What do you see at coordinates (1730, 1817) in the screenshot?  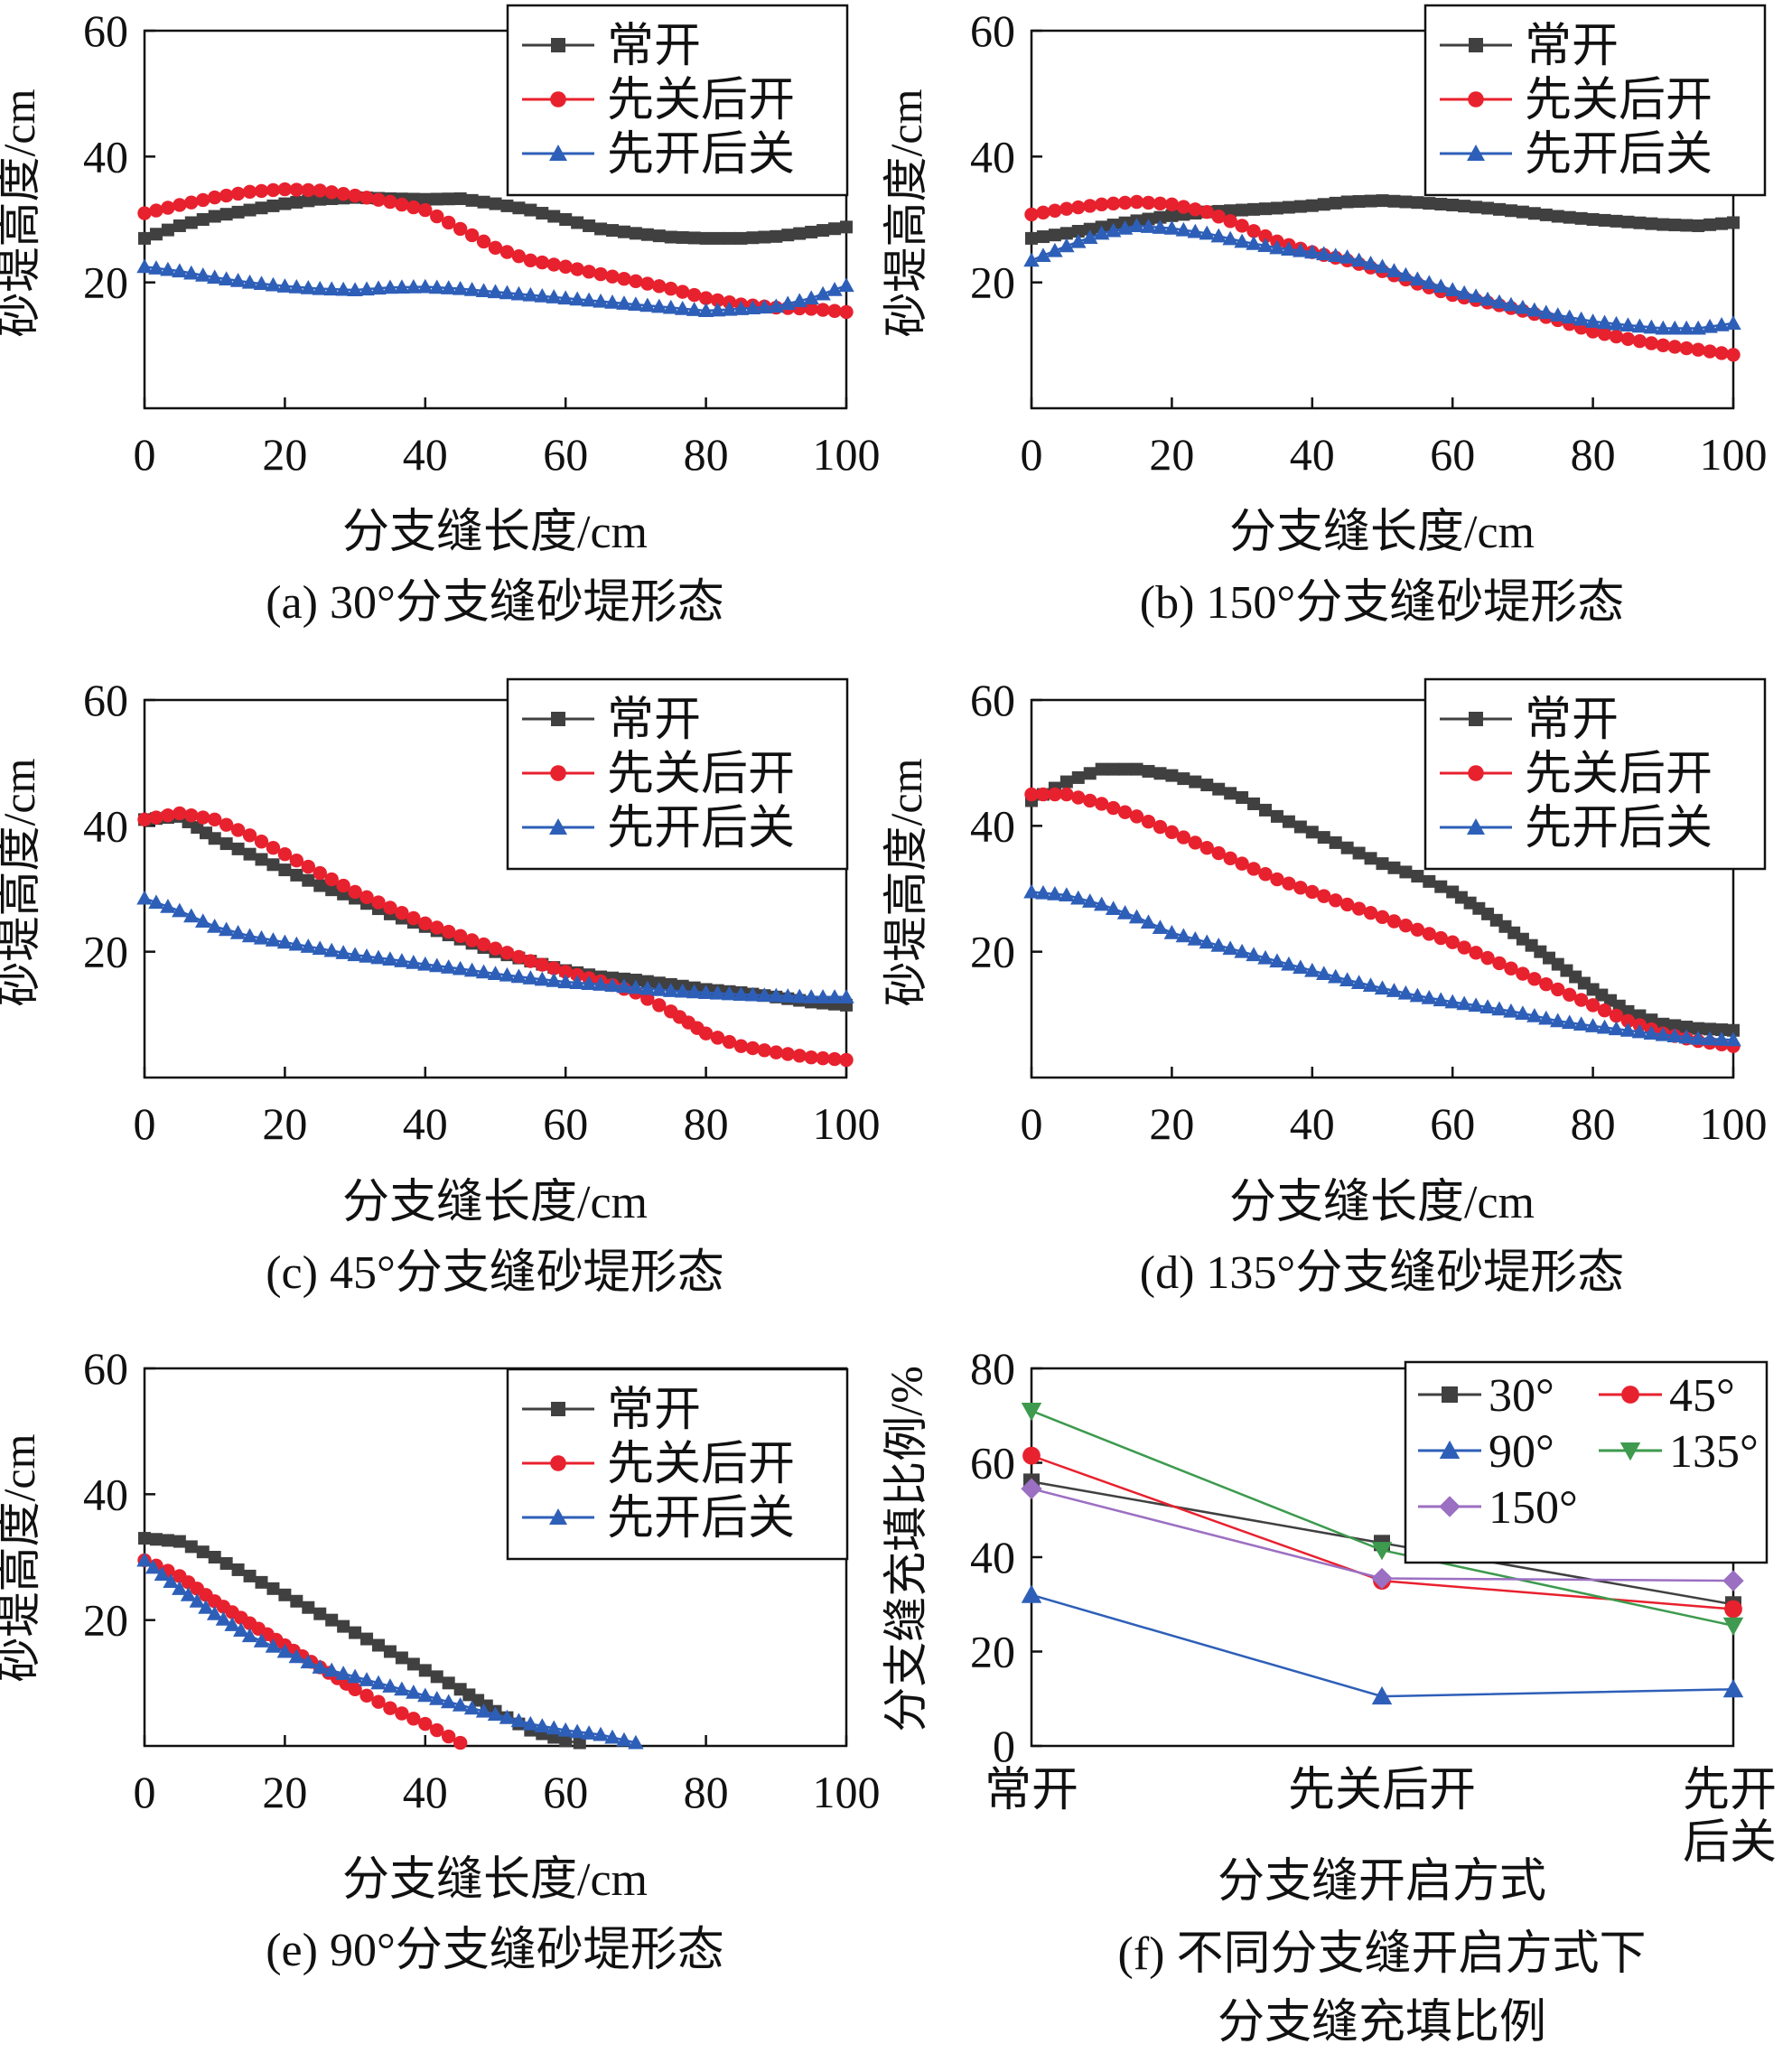 I see `x-tick-label: 先开后关` at bounding box center [1730, 1817].